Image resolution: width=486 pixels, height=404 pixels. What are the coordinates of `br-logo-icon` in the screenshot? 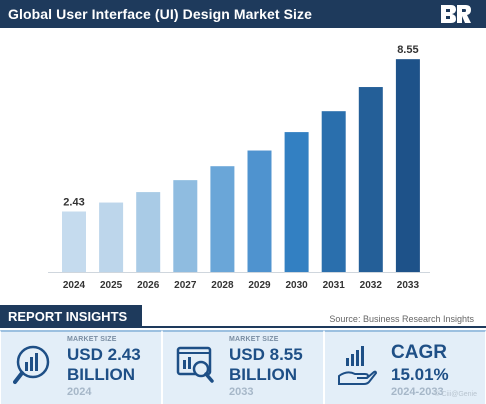 It's located at (456, 14).